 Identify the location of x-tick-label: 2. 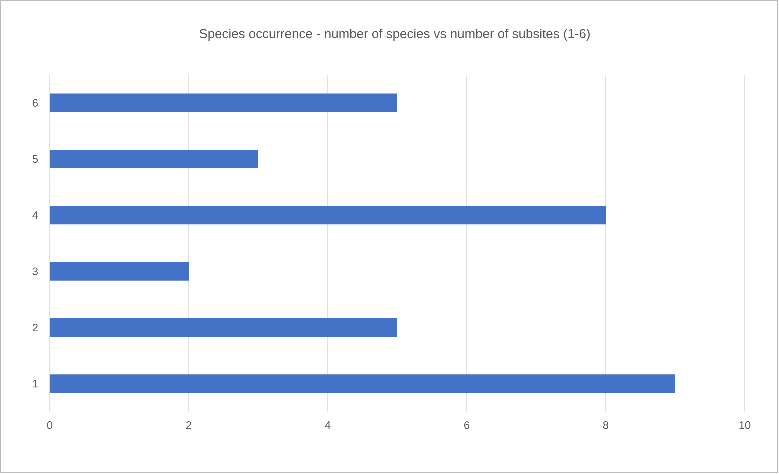
(189, 426).